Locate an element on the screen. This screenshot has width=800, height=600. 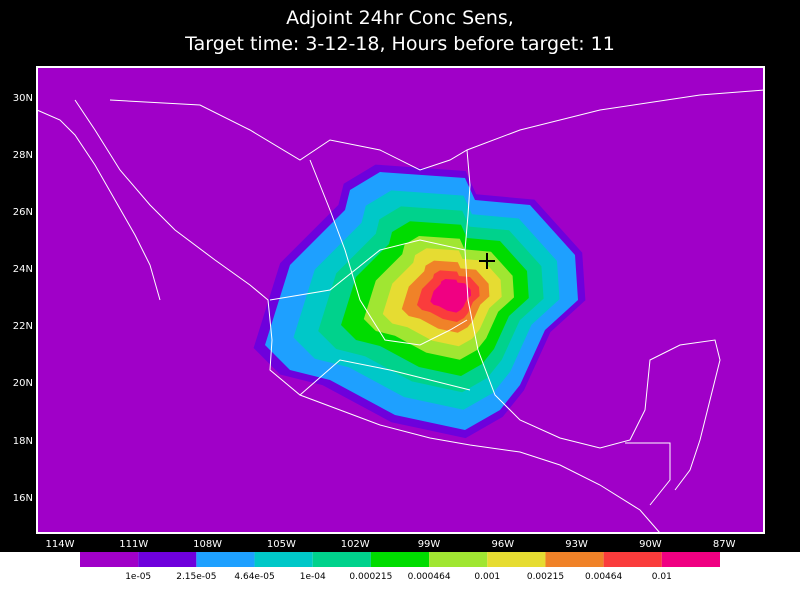
colorbar-label: 2.15e-05 is located at coordinates (196, 577).